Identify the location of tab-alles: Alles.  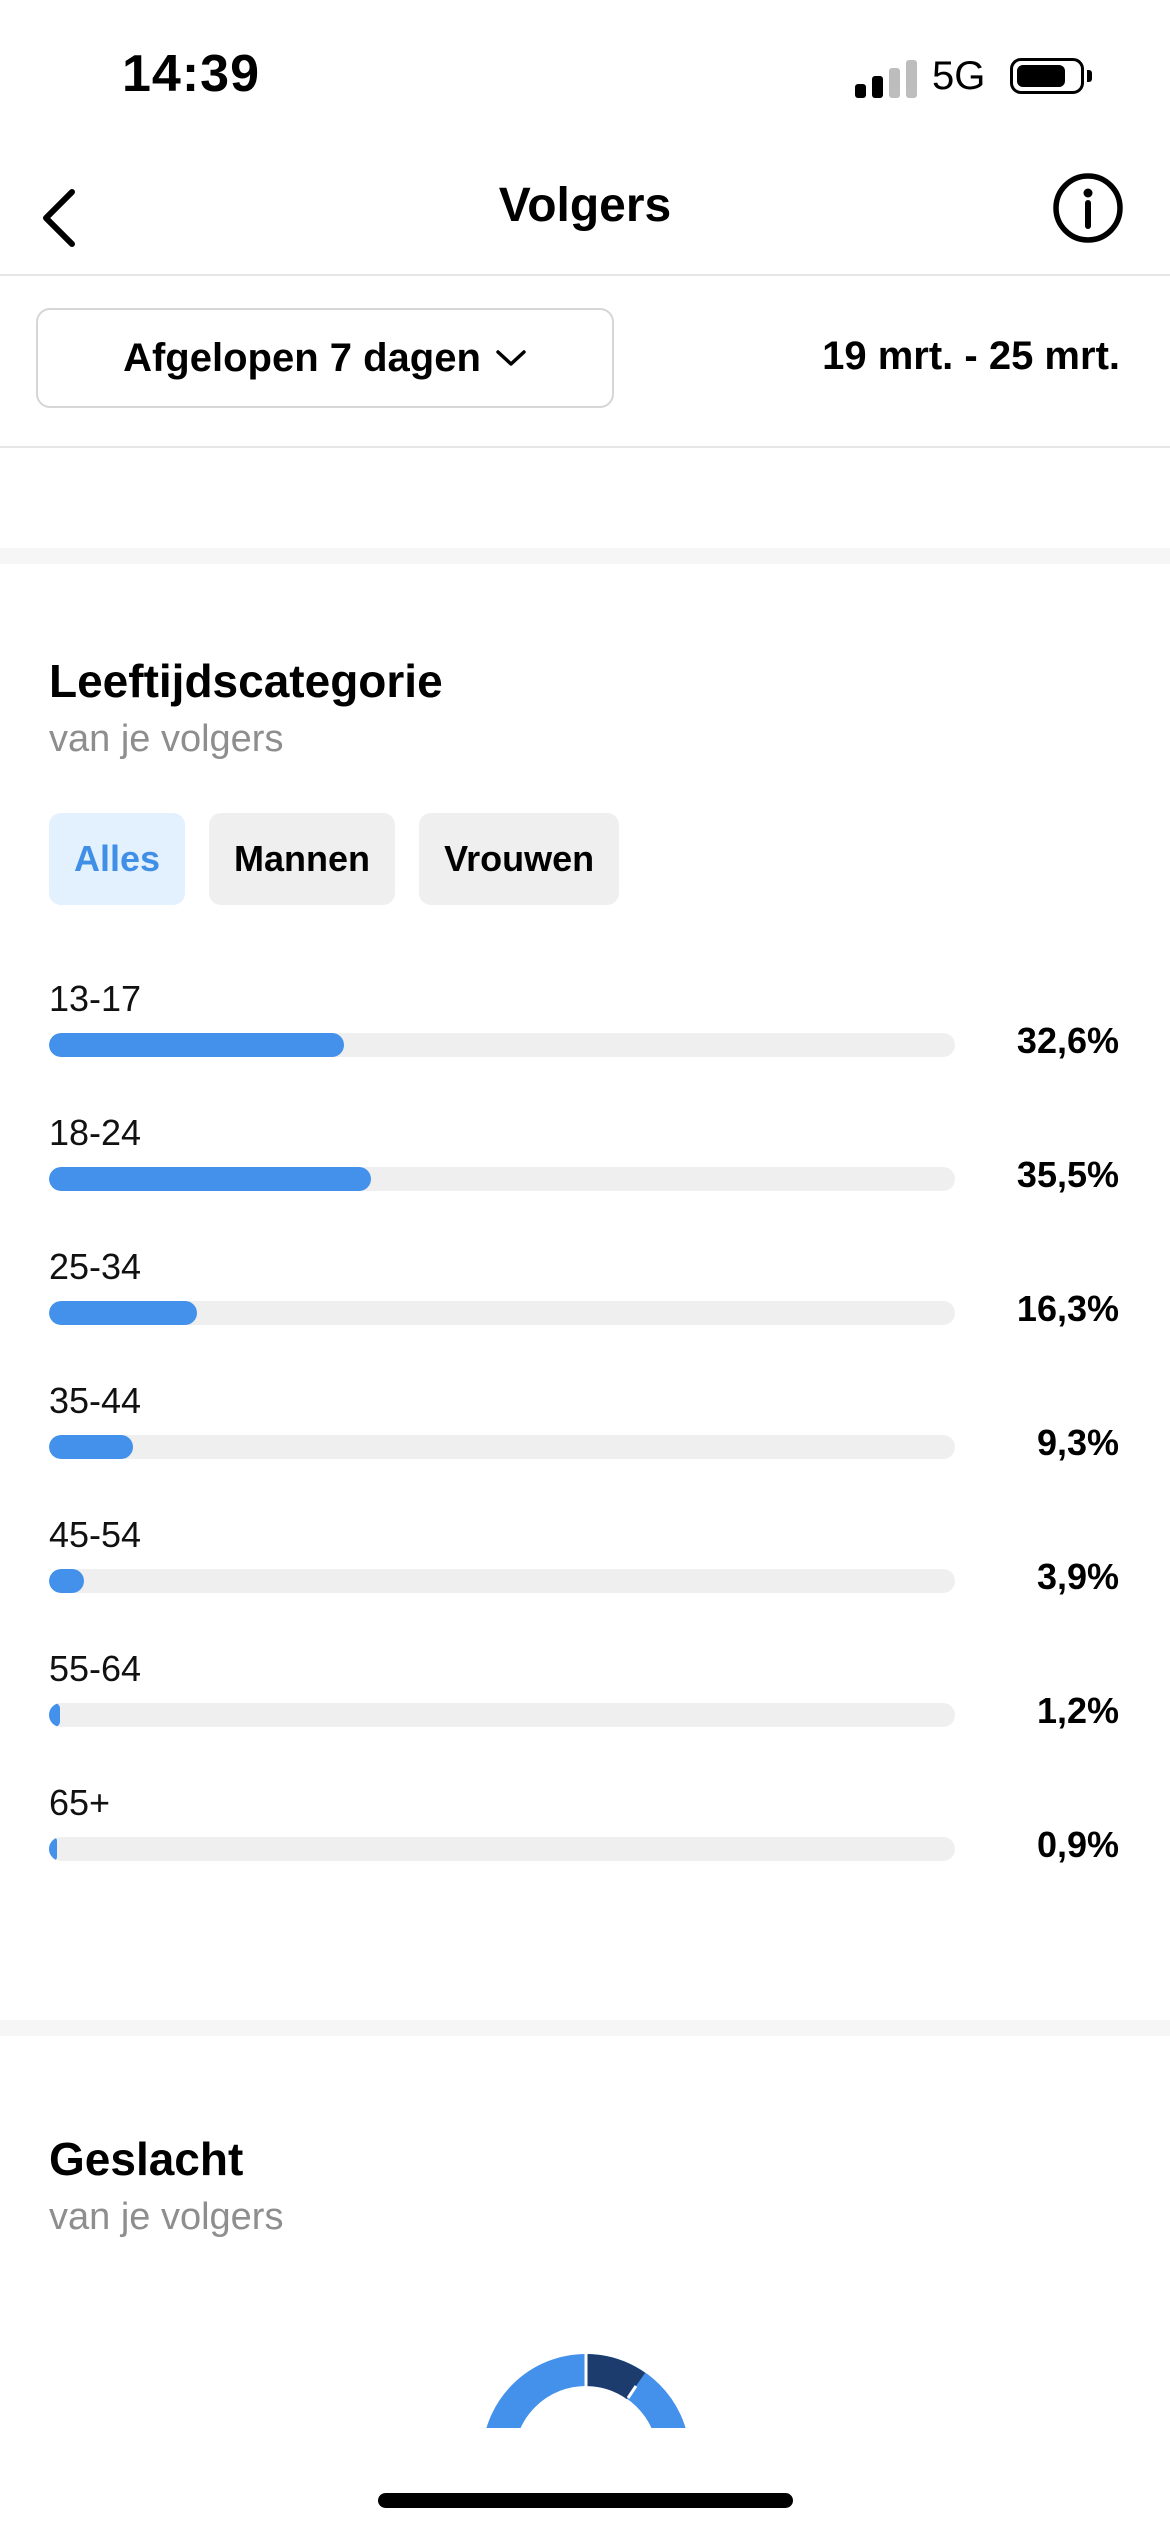
(117, 859).